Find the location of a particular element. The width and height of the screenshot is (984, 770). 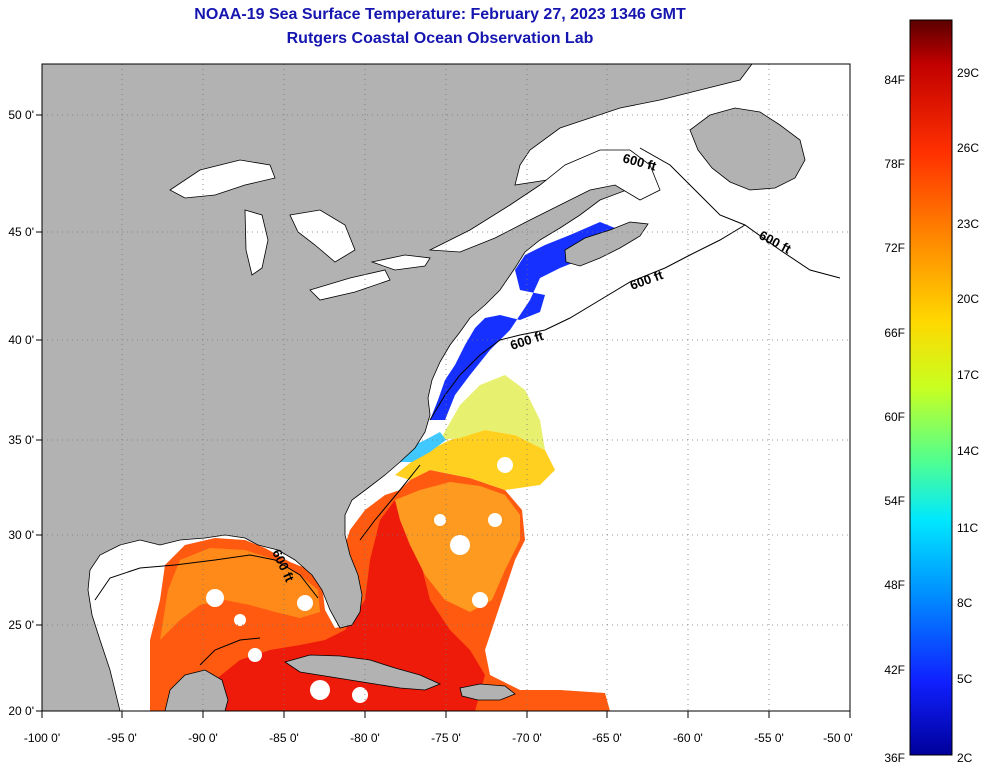

colorbar-c-label: 14C is located at coordinates (968, 451).